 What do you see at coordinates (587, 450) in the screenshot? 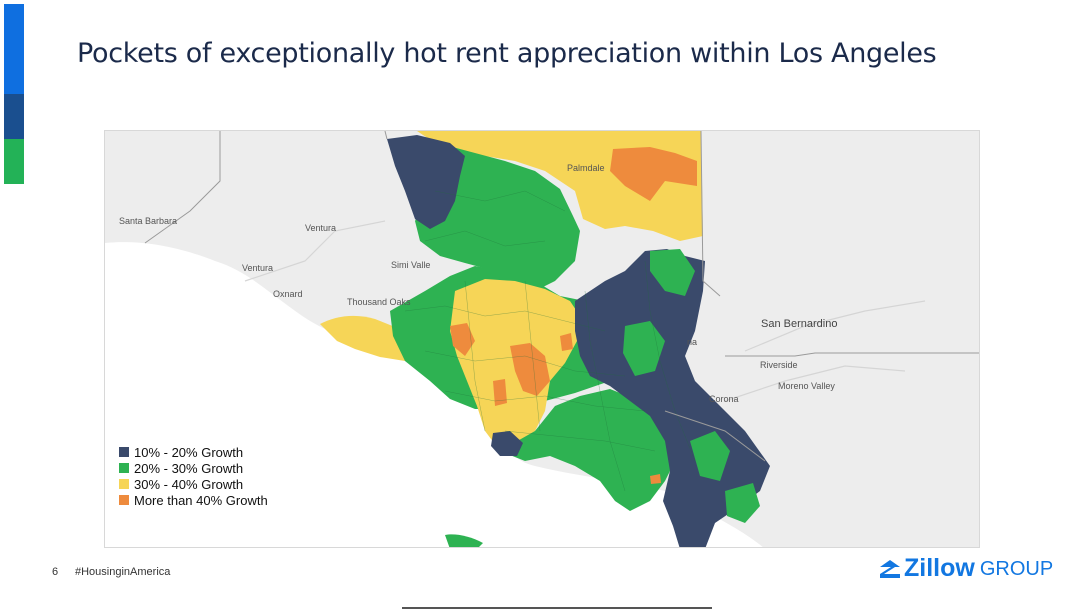
I see `region-south-green` at bounding box center [587, 450].